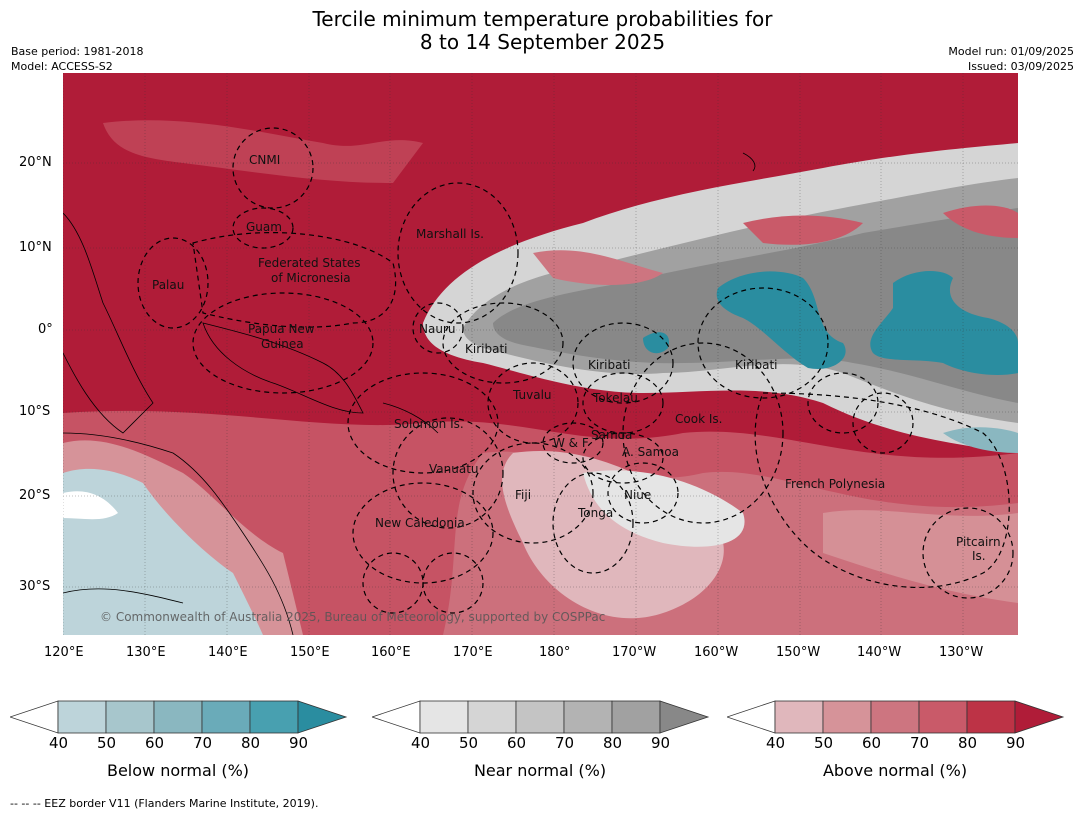  Describe the element at coordinates (35, 495) in the screenshot. I see `lat-tick-20s: 20°S` at that location.